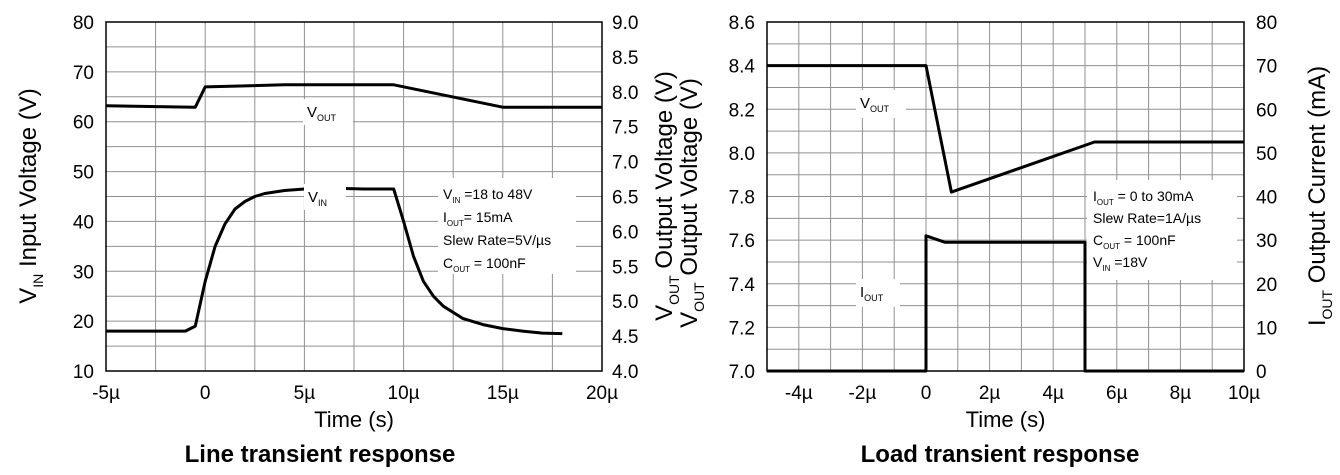  Describe the element at coordinates (1266, 110) in the screenshot. I see `chart2-y-right-tick-label: 60` at that location.